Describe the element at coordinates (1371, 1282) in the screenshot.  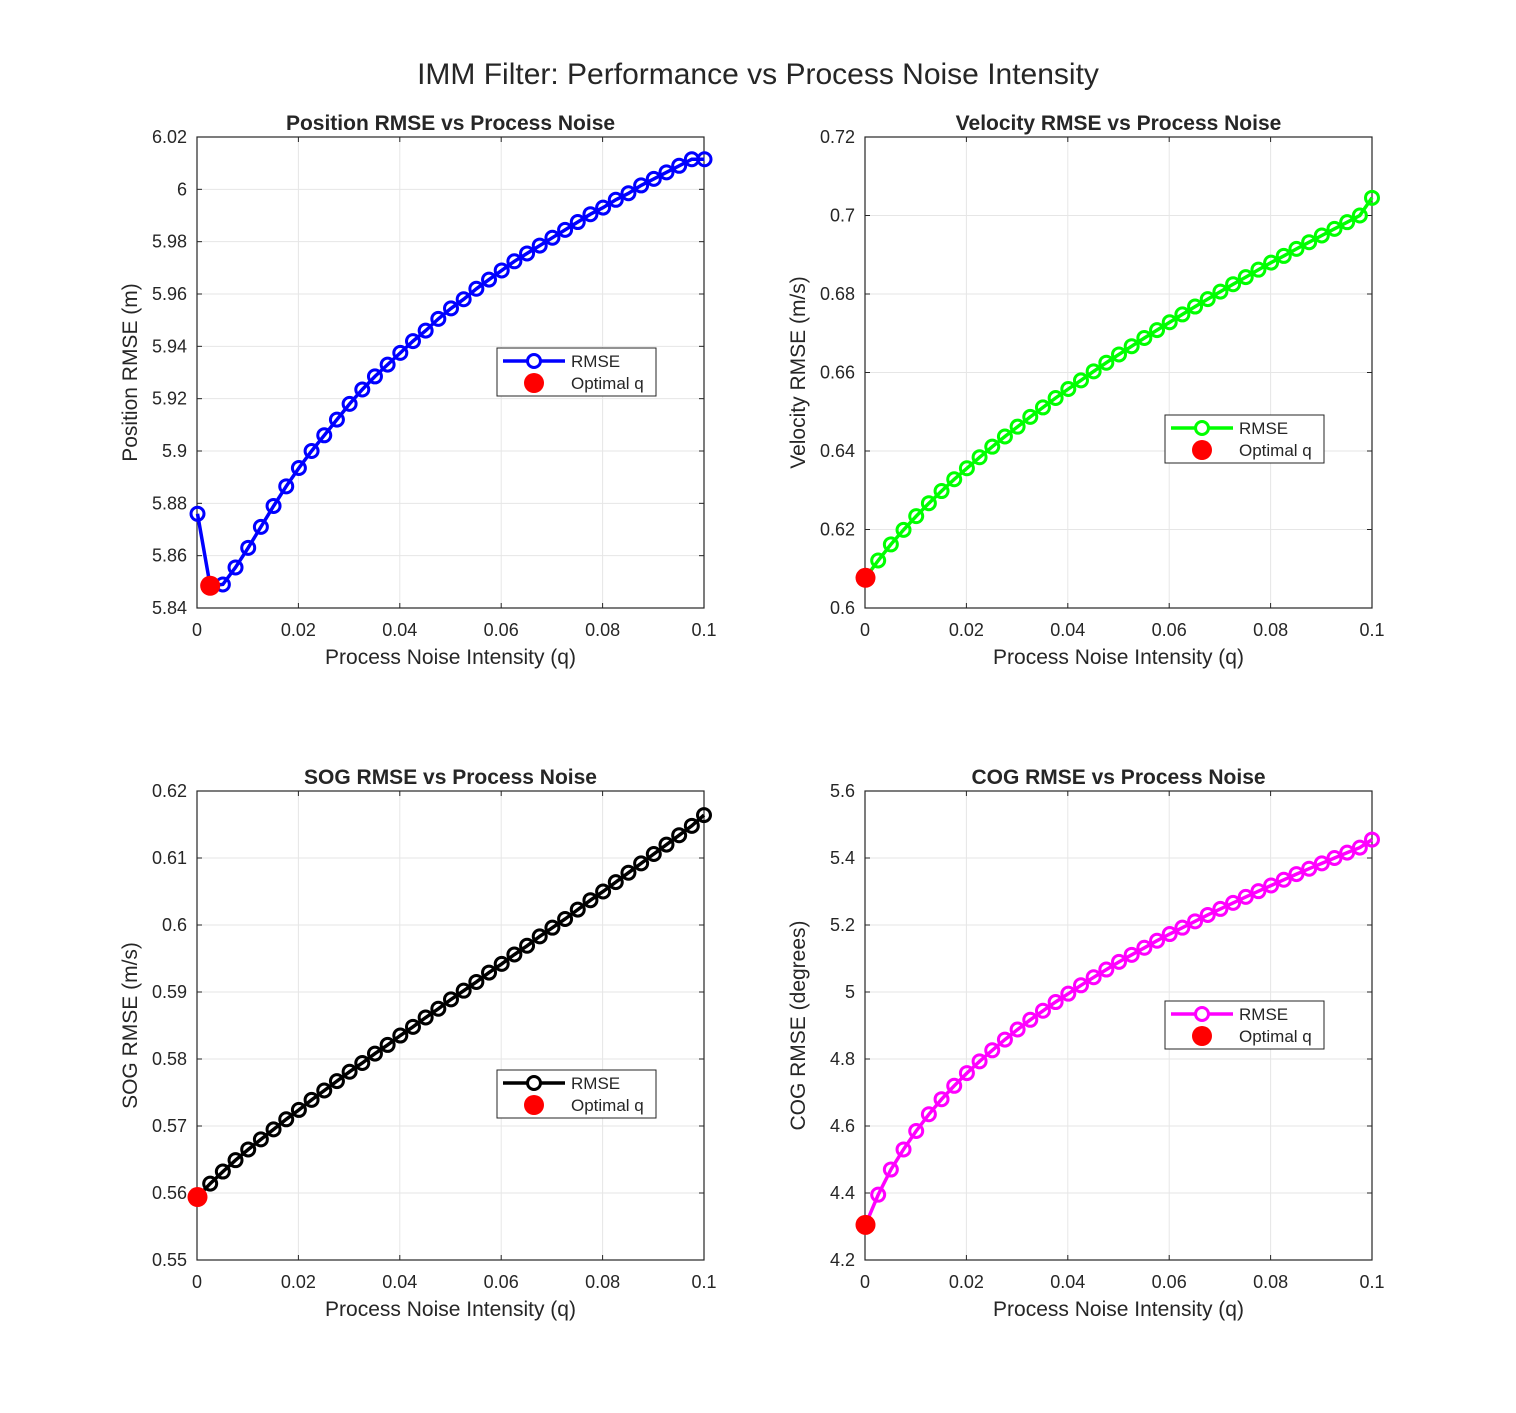
I see `x-tick-label: 0.1` at that location.